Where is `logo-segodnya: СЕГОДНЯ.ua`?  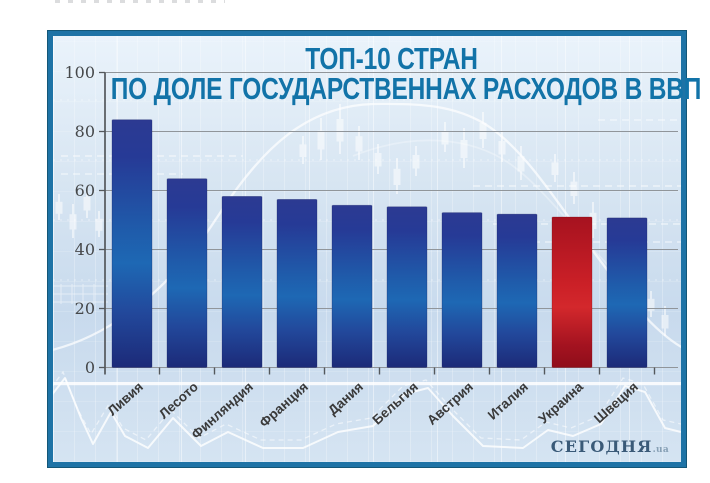 logo-segodnya: СЕГОДНЯ.ua is located at coordinates (610, 446).